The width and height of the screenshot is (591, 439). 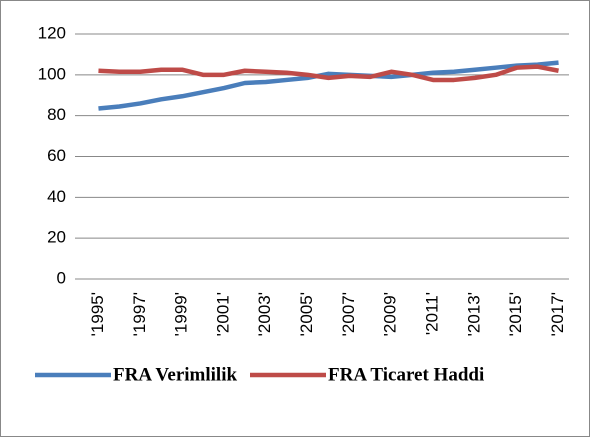 I want to click on x-tick-label: '2015', so click(x=515, y=314).